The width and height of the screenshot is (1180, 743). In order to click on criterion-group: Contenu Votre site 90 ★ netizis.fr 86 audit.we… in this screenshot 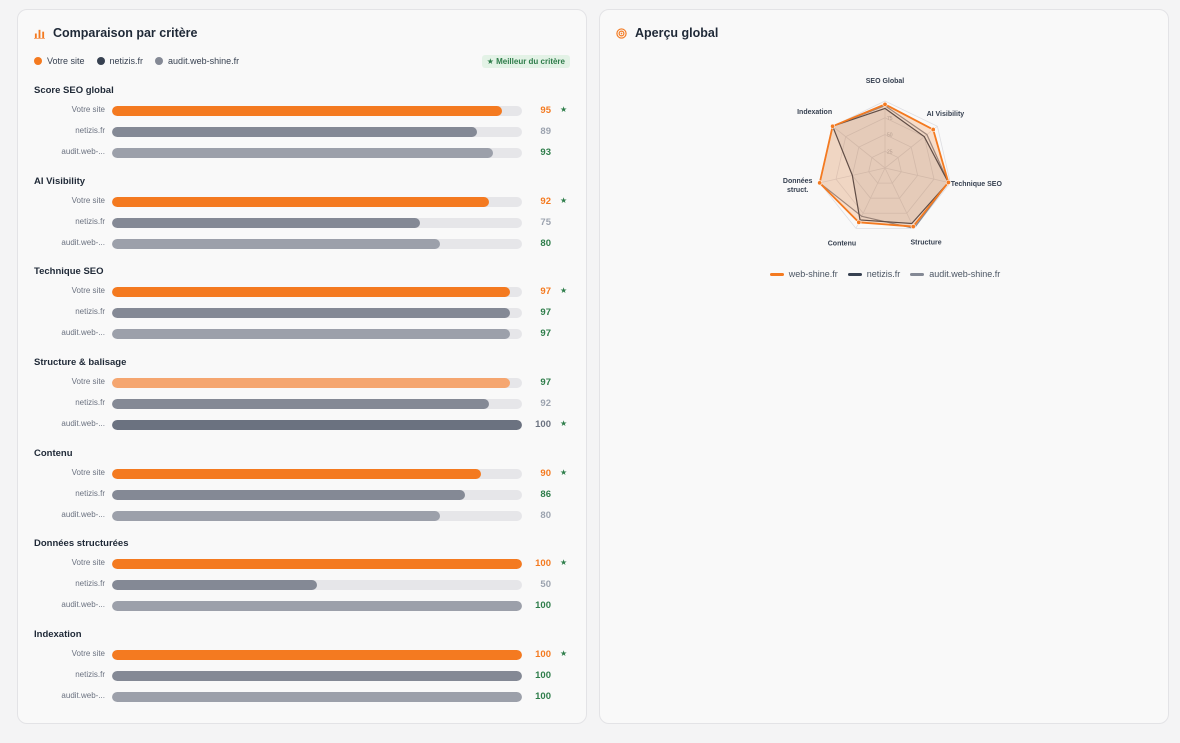, I will do `click(304, 491)`.